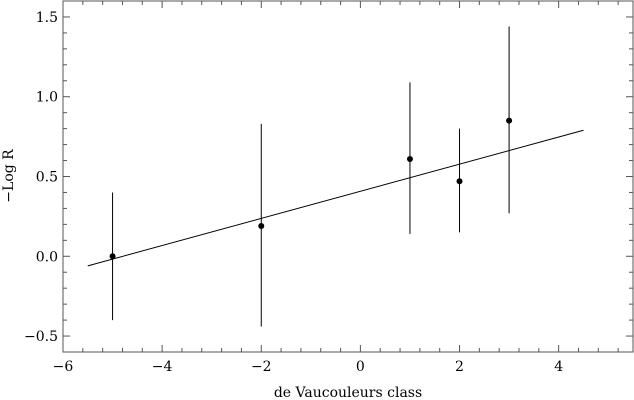 The width and height of the screenshot is (634, 400). Describe the element at coordinates (459, 367) in the screenshot. I see `x-tick-label: 2` at that location.